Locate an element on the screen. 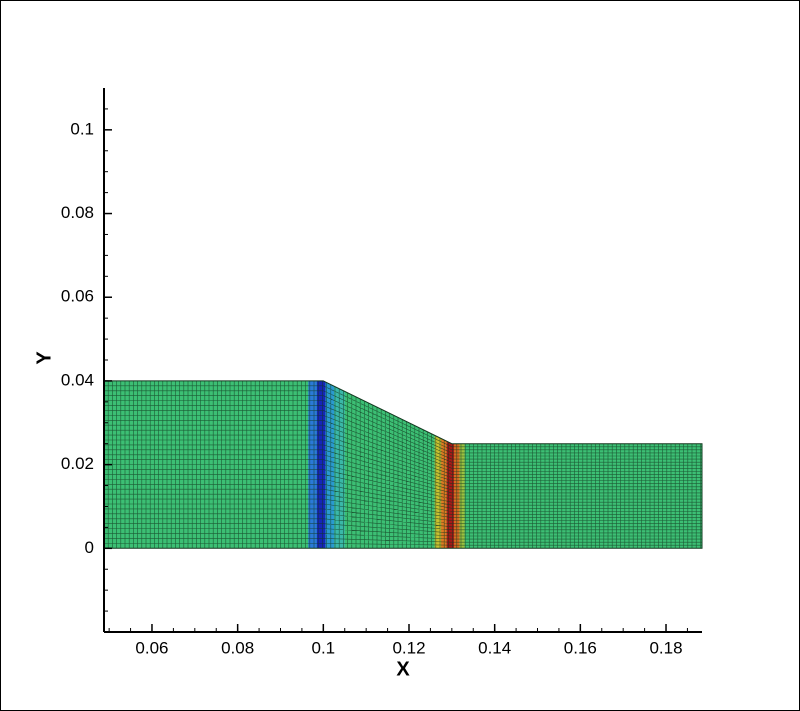 The height and width of the screenshot is (711, 800). y-tick-label: 0.08 is located at coordinates (77, 212).